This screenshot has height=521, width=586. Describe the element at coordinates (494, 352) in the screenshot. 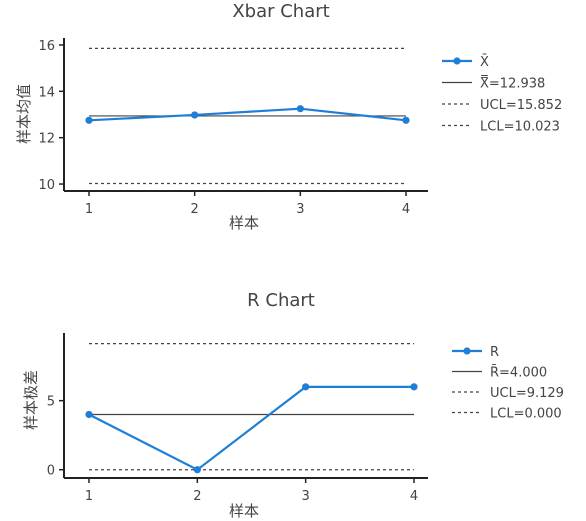

I see `legend-series-label: R` at that location.